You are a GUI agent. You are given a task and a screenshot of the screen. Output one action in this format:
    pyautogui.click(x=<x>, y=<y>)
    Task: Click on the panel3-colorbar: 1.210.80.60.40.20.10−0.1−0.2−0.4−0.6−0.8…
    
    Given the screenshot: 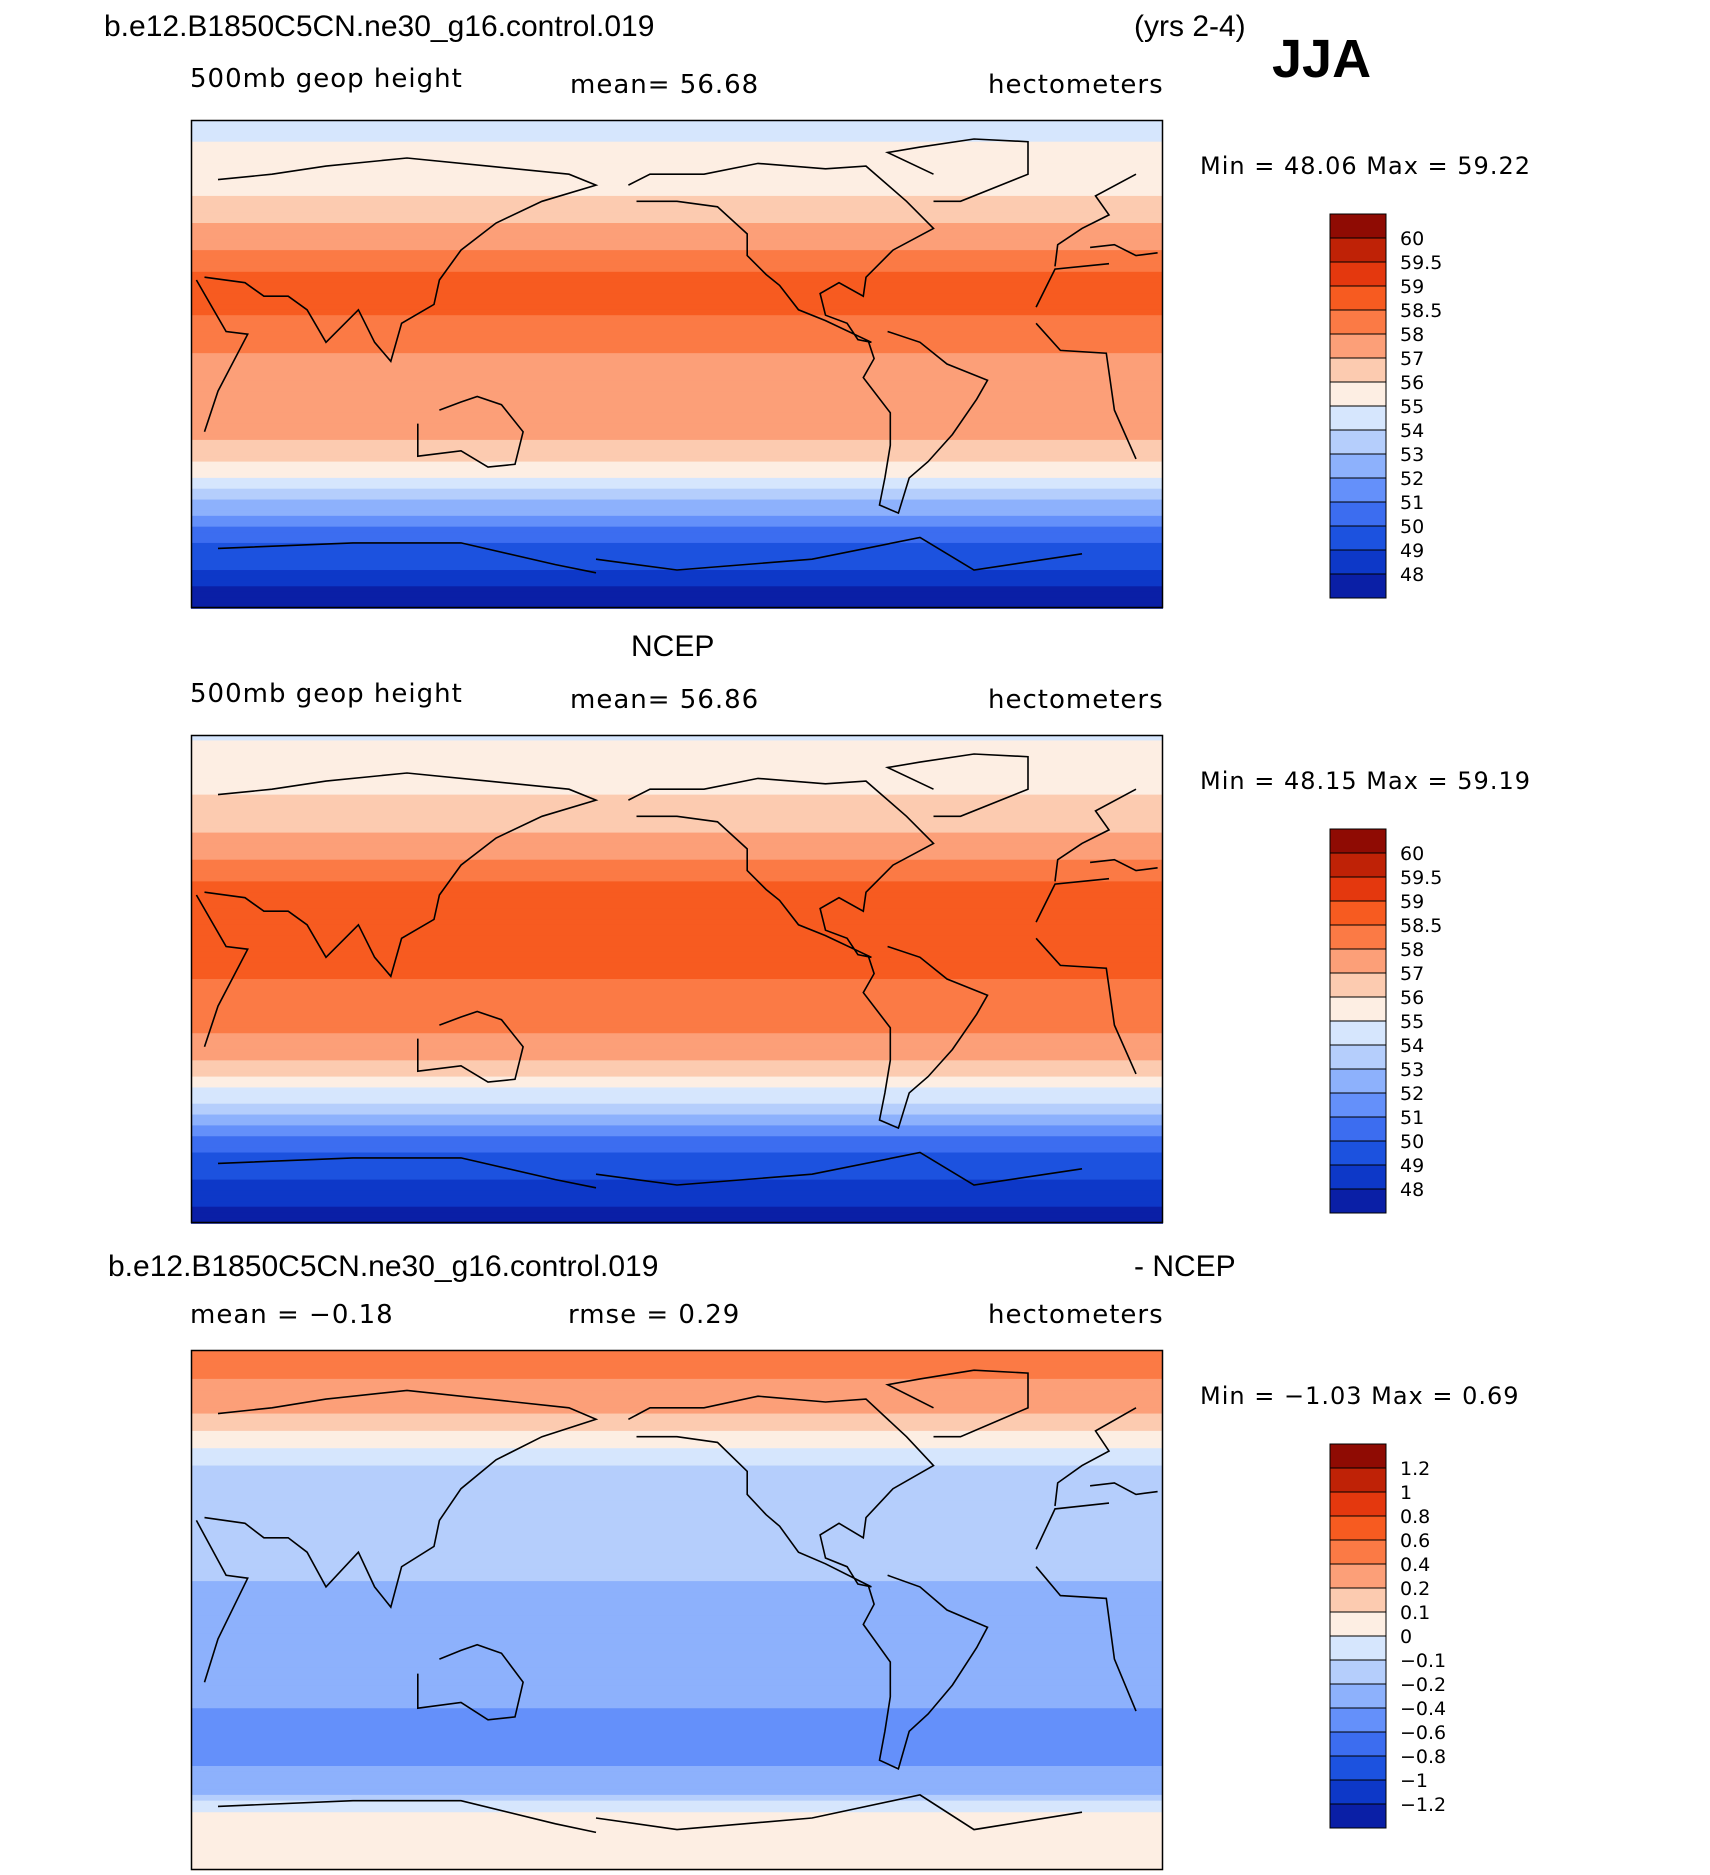 What is the action you would take?
    pyautogui.click(x=1387, y=1636)
    